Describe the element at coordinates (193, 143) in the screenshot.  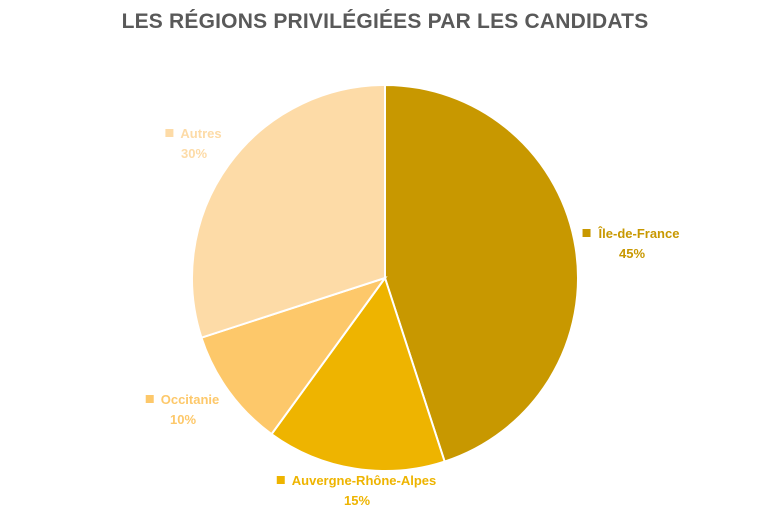
I see `data-label-group: Autres 30%` at that location.